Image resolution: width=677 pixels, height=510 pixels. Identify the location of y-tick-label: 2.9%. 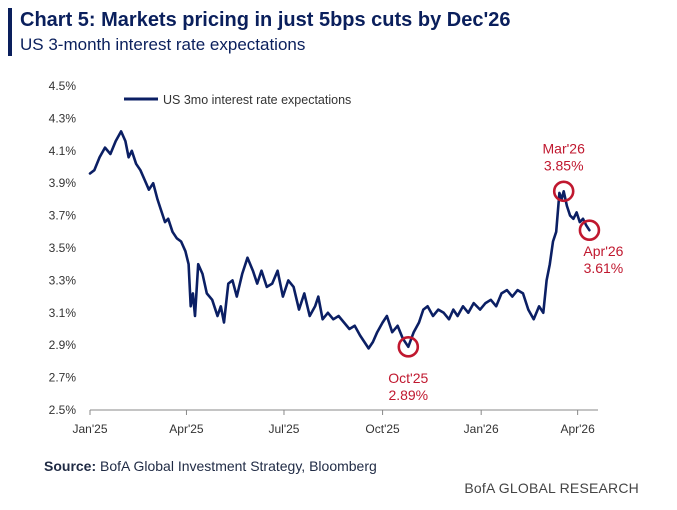
(63, 345).